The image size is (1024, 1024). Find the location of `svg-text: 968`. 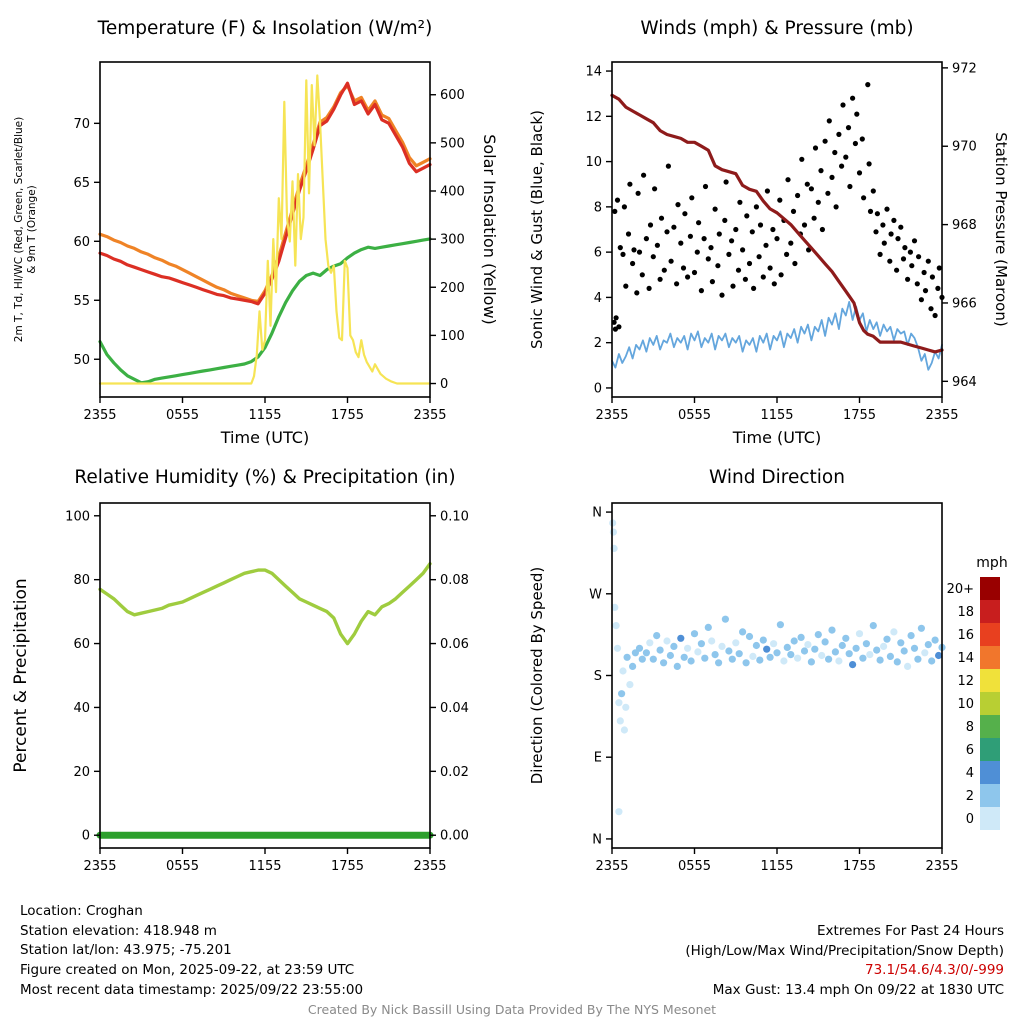

svg-text: 968 is located at coordinates (964, 225).